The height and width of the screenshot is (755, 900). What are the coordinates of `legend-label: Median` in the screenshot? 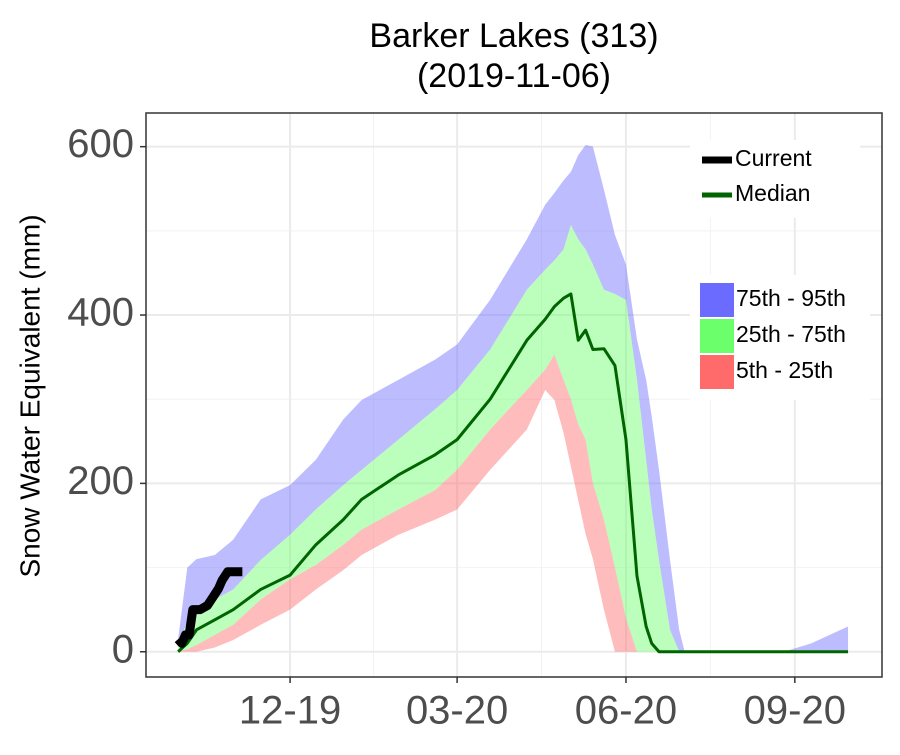 It's located at (772, 193).